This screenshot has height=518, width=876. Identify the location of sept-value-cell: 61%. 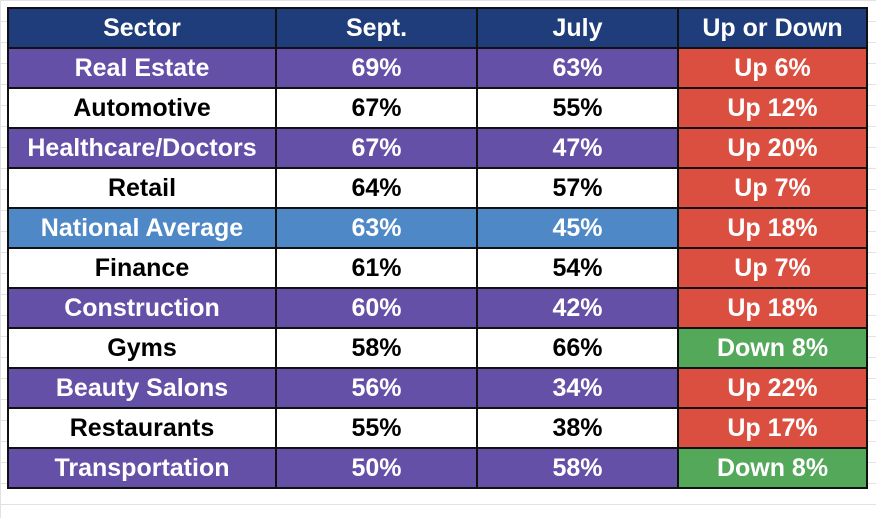
(376, 268).